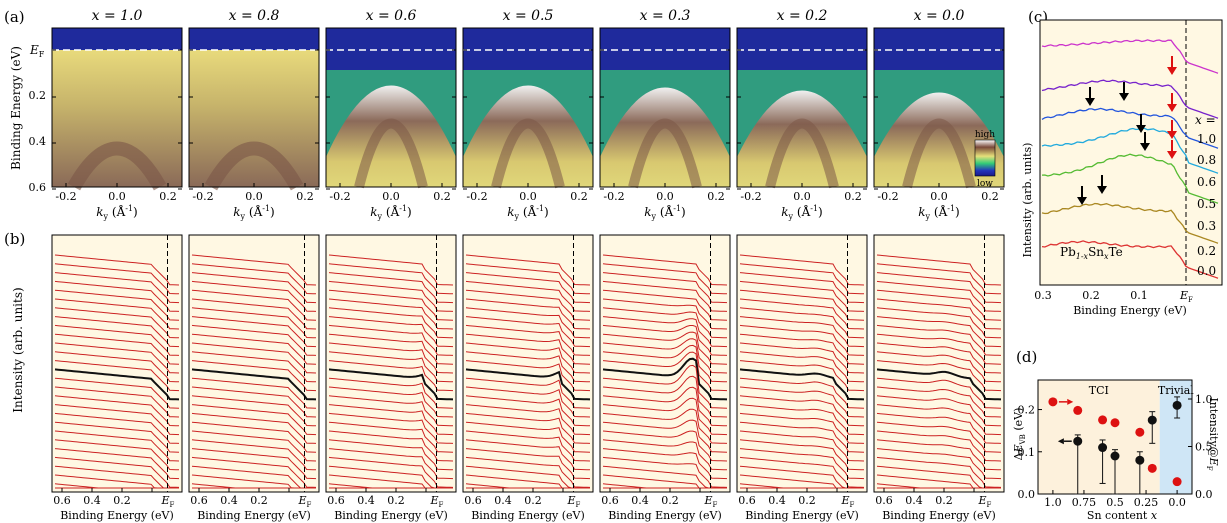  What do you see at coordinates (1027, 452) in the screenshot?
I see `y-left-tick-label: 0.1` at bounding box center [1027, 452].